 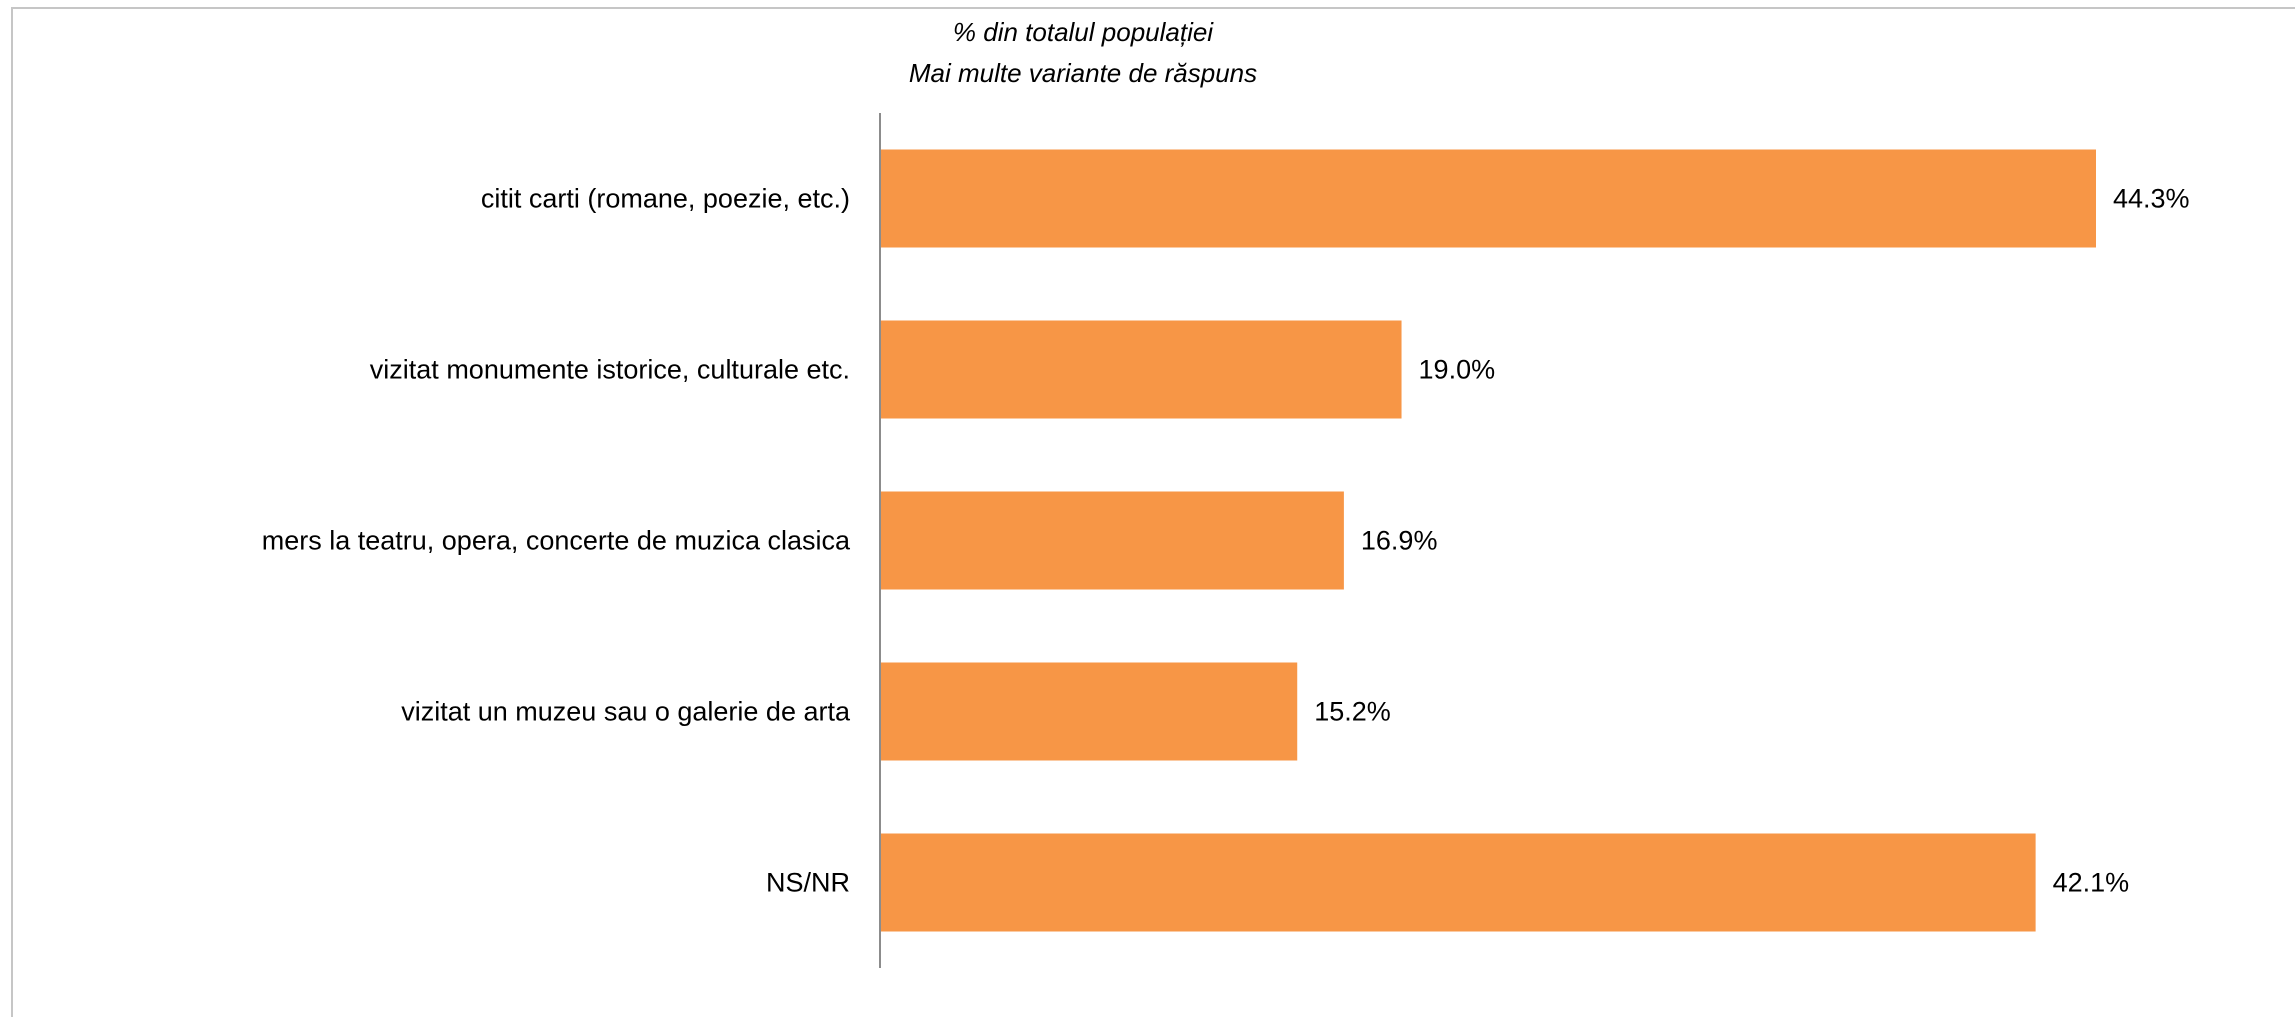 What do you see at coordinates (1457, 370) in the screenshot?
I see `value-label: 19.0%` at bounding box center [1457, 370].